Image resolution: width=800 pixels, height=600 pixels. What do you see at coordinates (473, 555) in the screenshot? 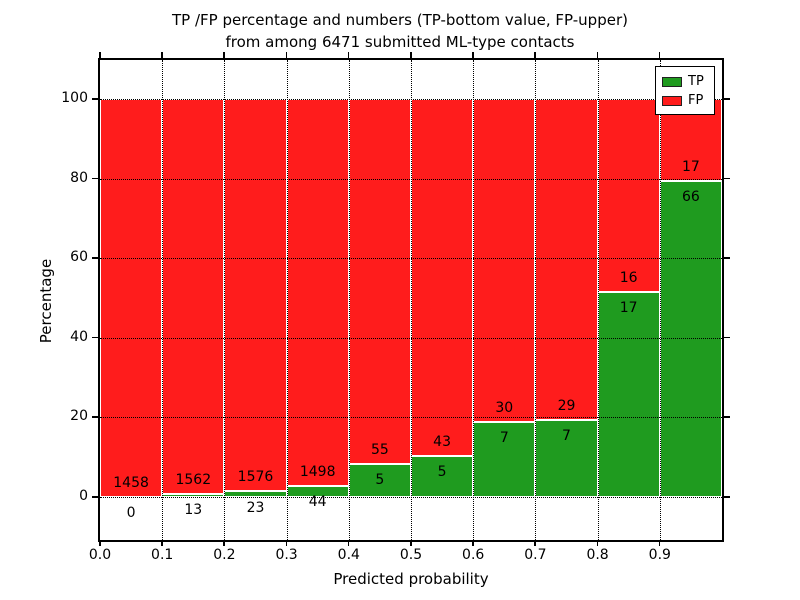
I see `x-tick-label: 0.6` at bounding box center [473, 555].